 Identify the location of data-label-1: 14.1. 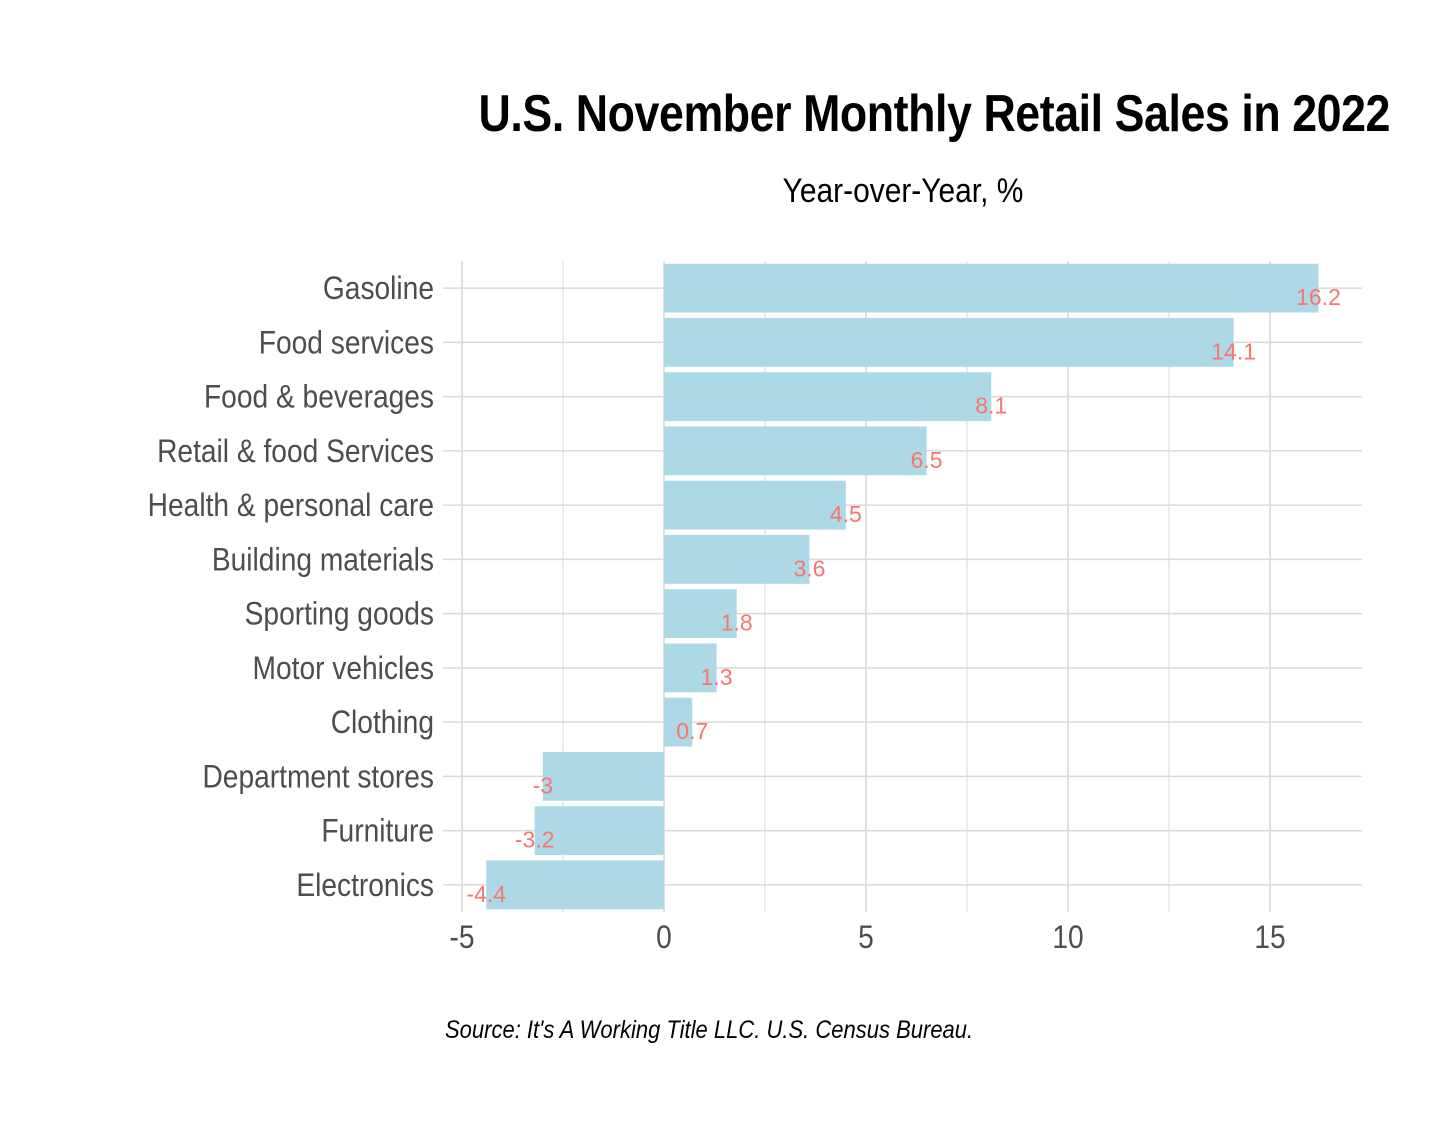
(1233, 351).